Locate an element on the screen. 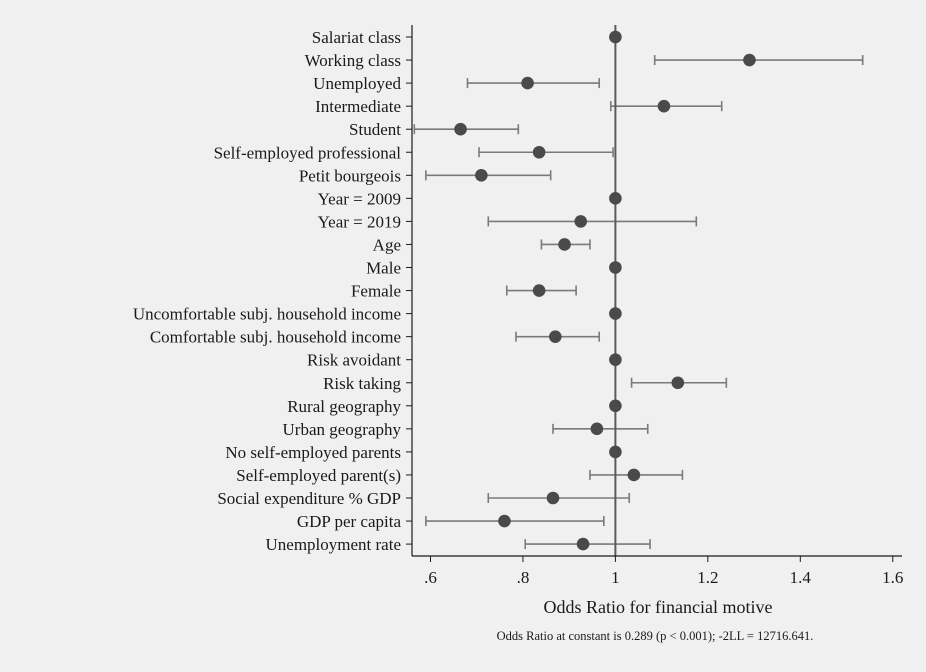  category-label: Unemployment rate is located at coordinates (334, 544).